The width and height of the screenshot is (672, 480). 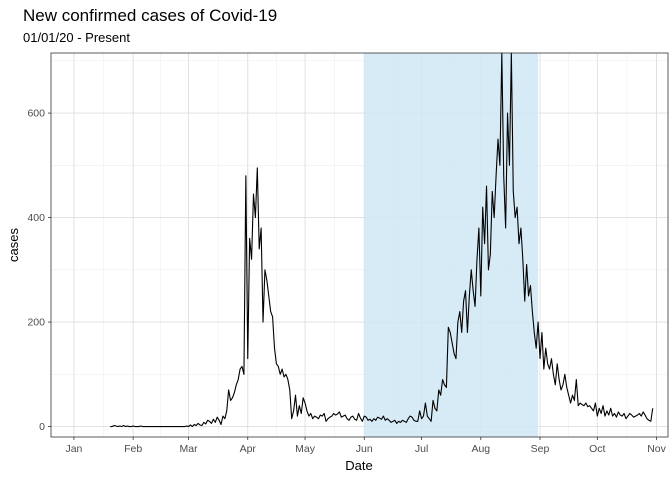 I want to click on y-axis: 0 200 400 600, so click(x=39, y=270).